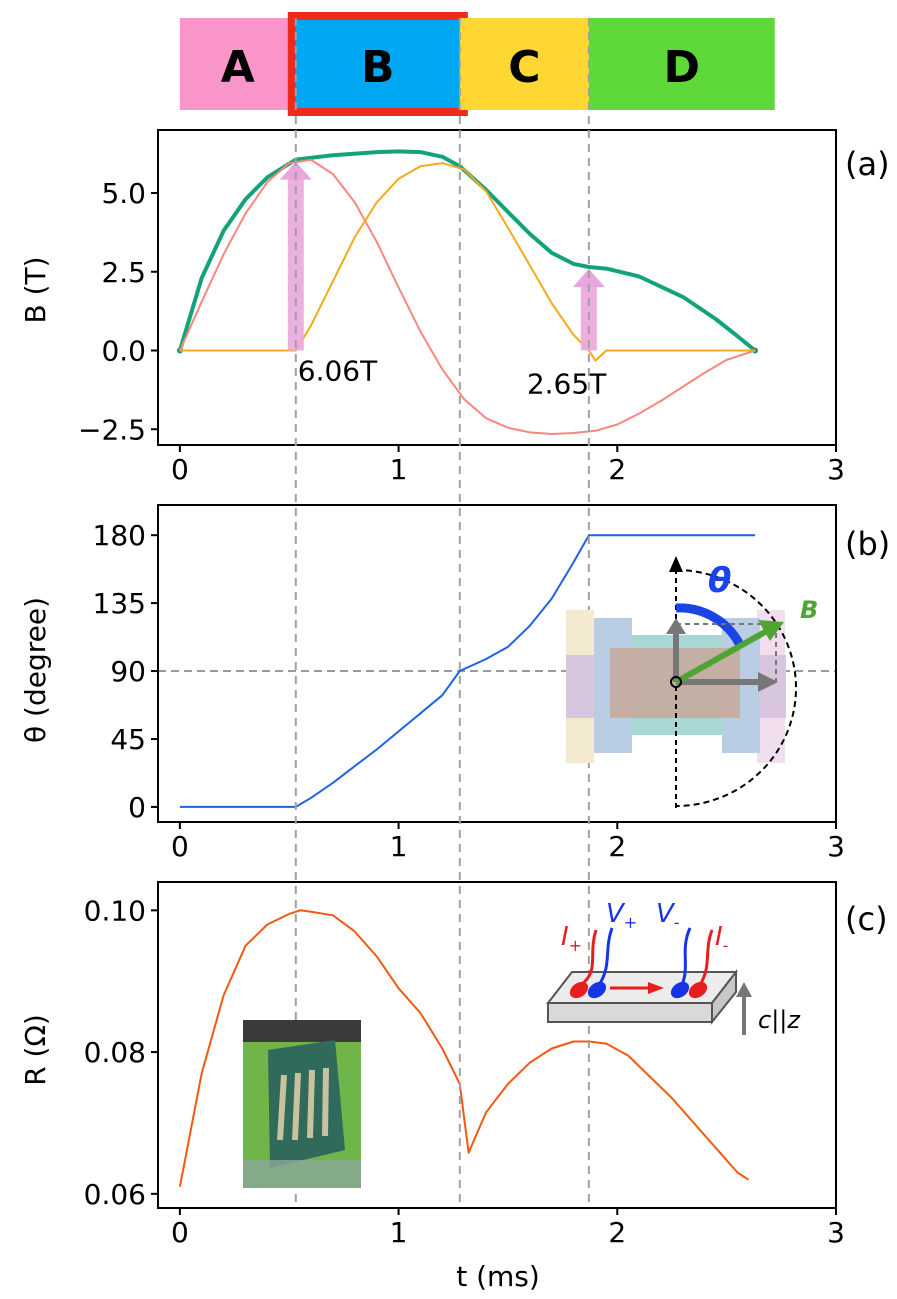 The height and width of the screenshot is (1299, 897). Describe the element at coordinates (809, 610) in the screenshot. I see `b-vector-label: B` at that location.